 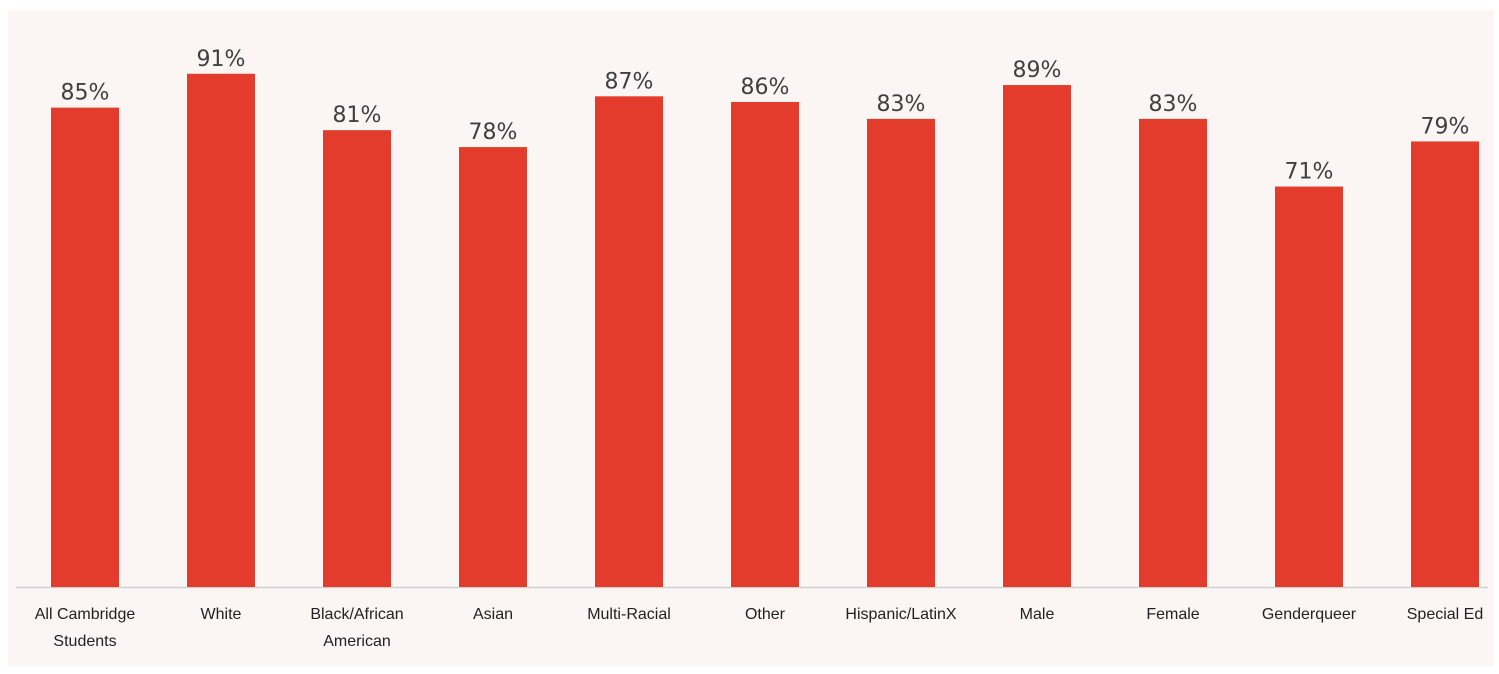 I want to click on category-label-line: Male, so click(x=1037, y=614).